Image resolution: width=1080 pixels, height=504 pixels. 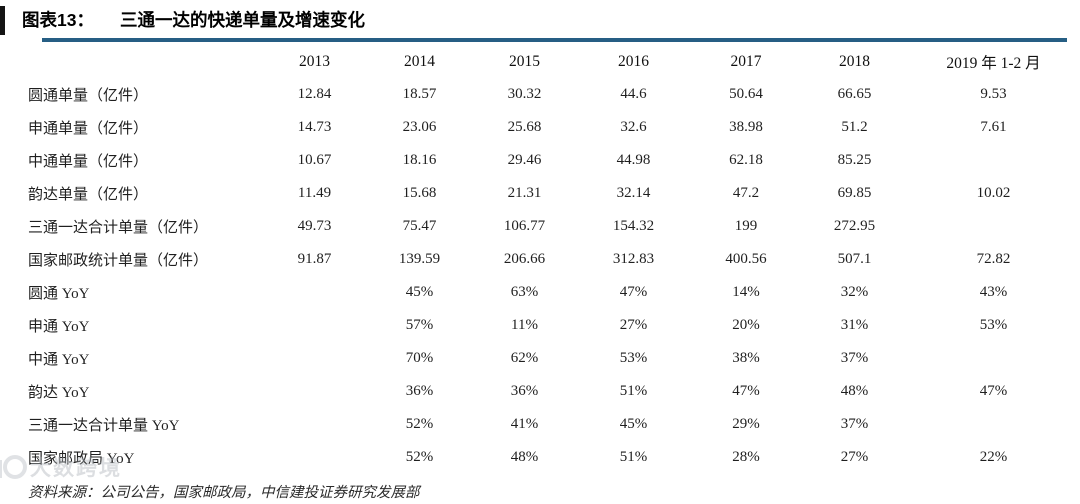 I want to click on row-label: 韵达 YoY, so click(x=59, y=393).